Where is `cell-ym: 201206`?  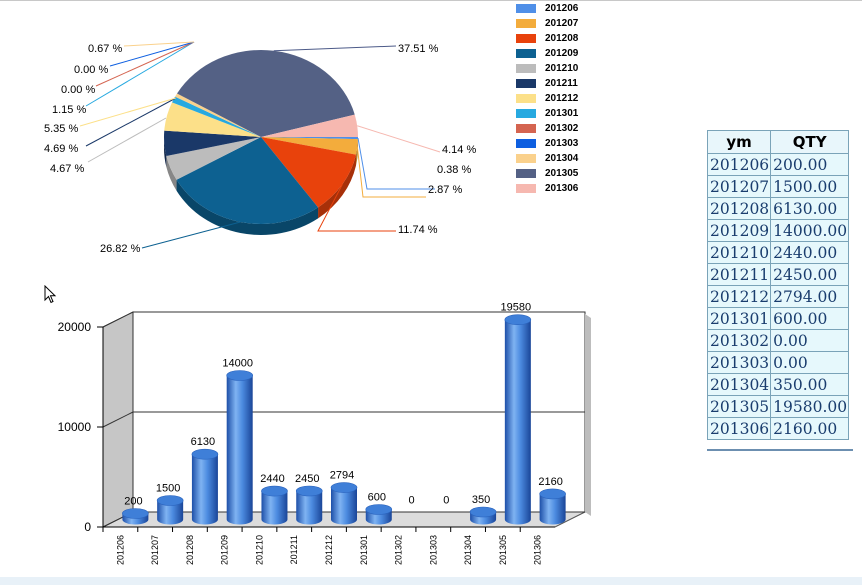 cell-ym: 201206 is located at coordinates (739, 164).